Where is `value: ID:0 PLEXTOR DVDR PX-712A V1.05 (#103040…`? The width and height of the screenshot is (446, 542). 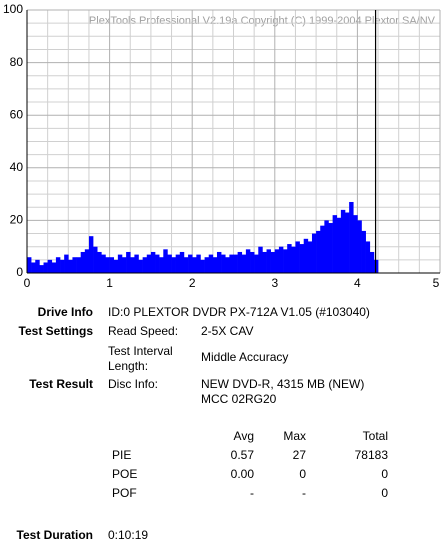
value: ID:0 PLEXTOR DVDR PX-712A V1.05 (#103040… is located at coordinates (239, 312).